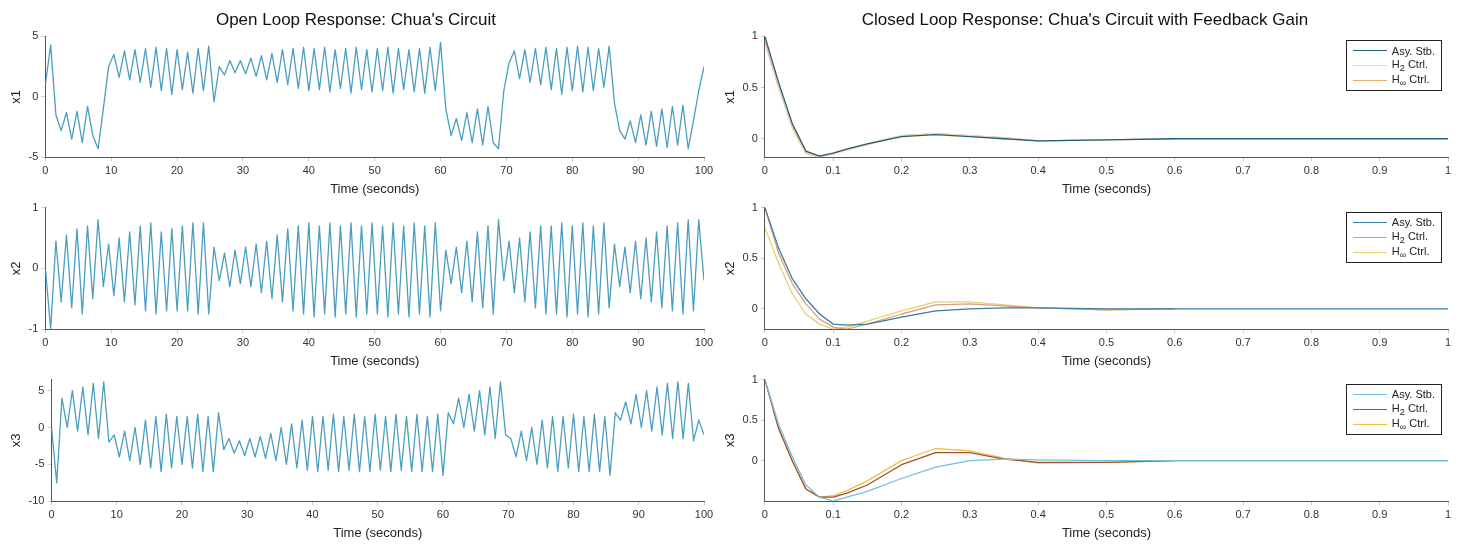  Describe the element at coordinates (1085, 19) in the screenshot. I see `chart-title: Closed Loop Response: Chua's Circuit with Feedback Gain` at that location.